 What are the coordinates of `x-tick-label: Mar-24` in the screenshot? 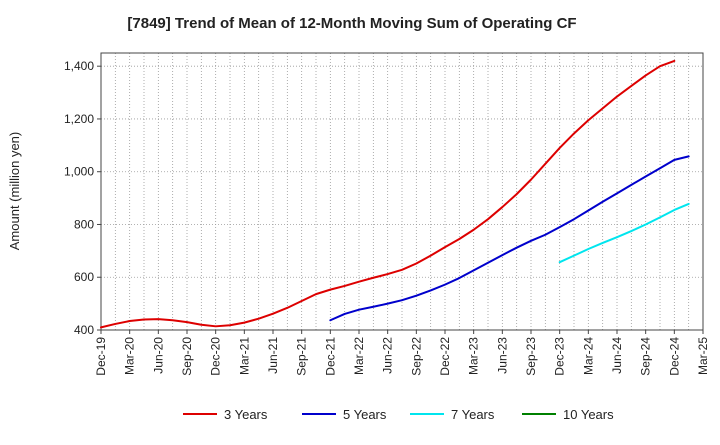 It's located at (588, 356).